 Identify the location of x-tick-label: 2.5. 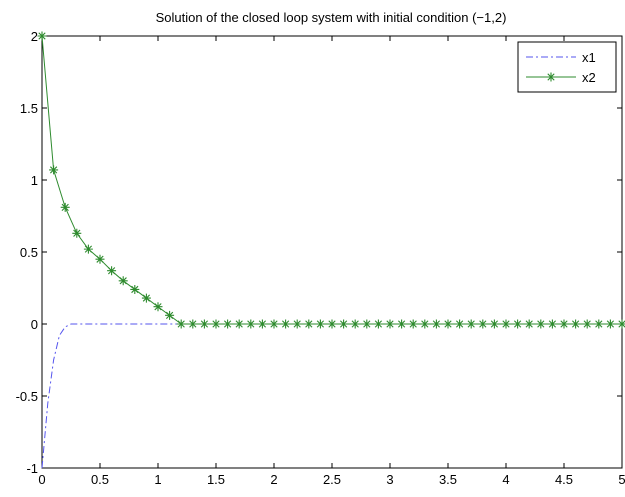
(332, 479).